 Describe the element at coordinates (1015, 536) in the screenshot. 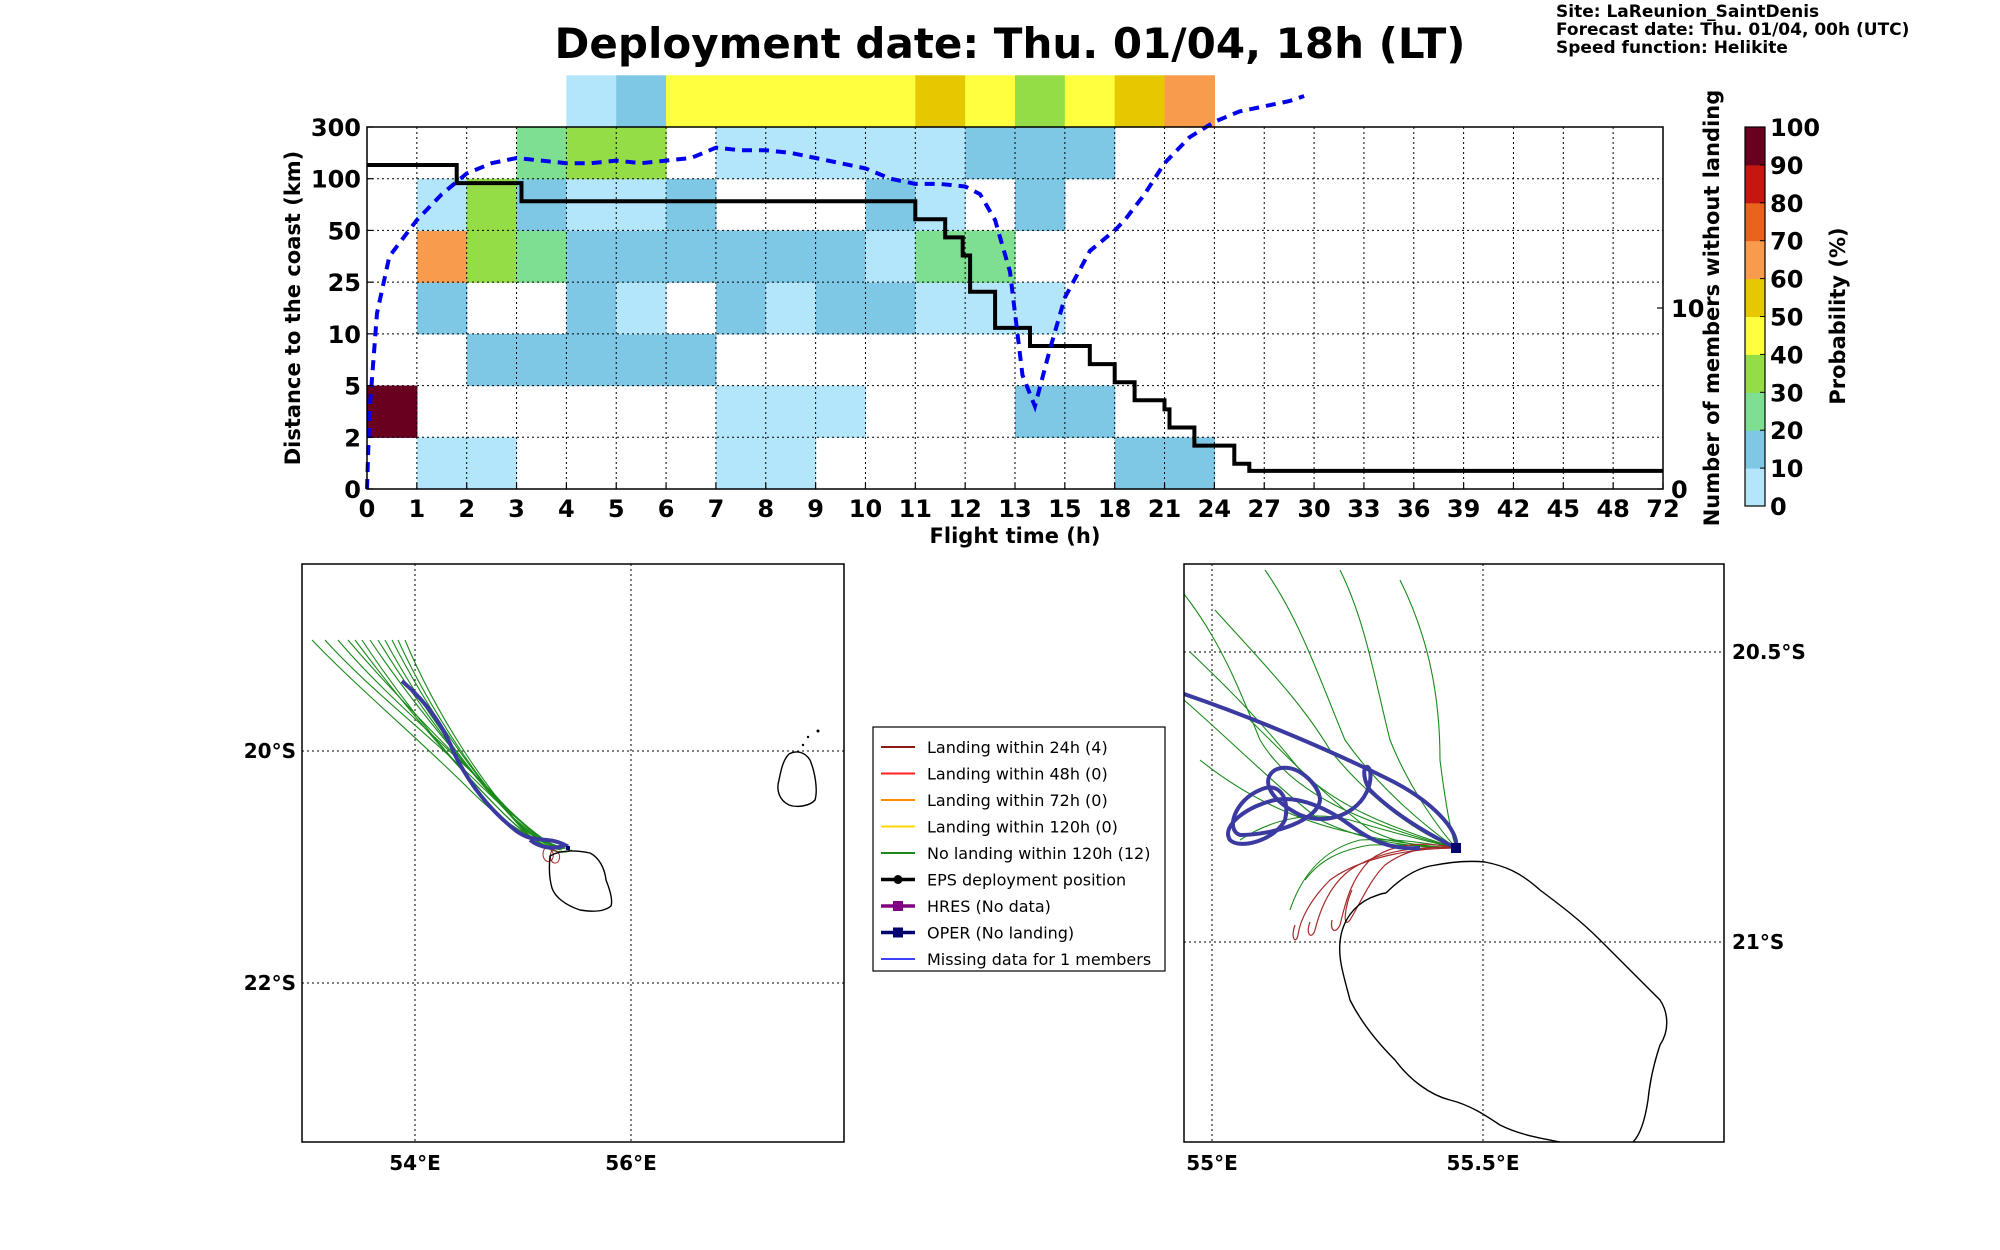

I see `x-axis-label: Flight time (h)` at that location.